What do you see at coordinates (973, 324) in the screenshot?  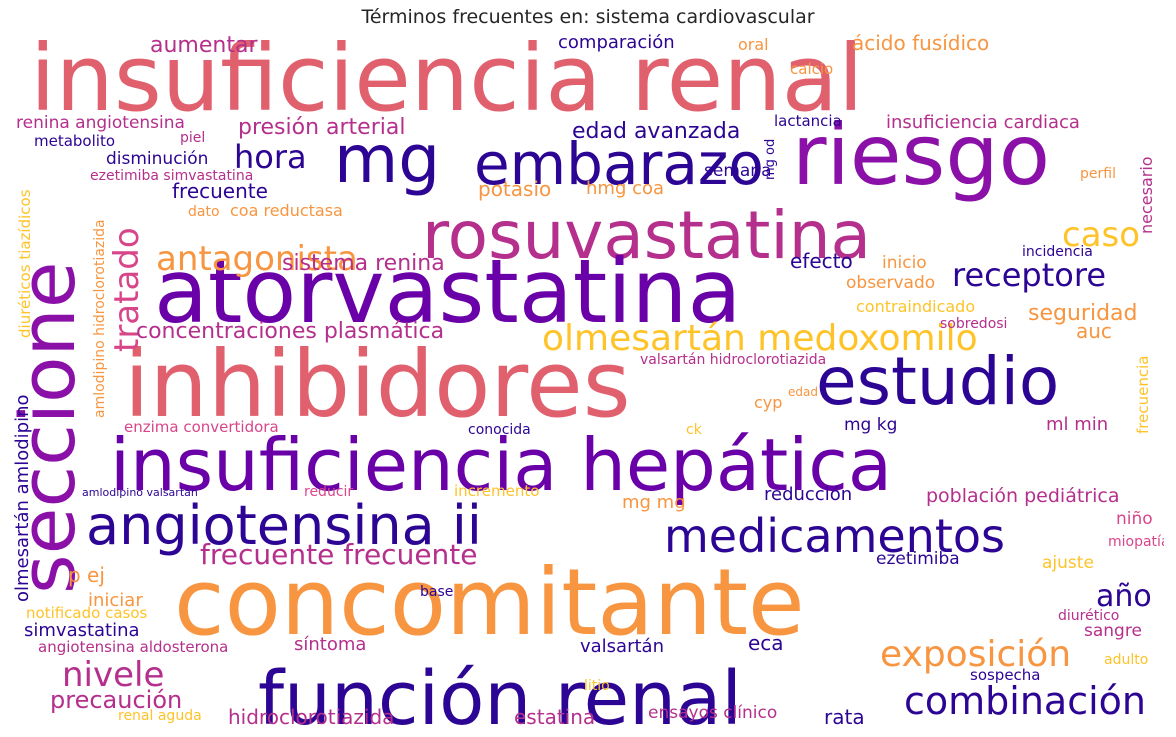 I see `word-sobredosi: sobredosi` at bounding box center [973, 324].